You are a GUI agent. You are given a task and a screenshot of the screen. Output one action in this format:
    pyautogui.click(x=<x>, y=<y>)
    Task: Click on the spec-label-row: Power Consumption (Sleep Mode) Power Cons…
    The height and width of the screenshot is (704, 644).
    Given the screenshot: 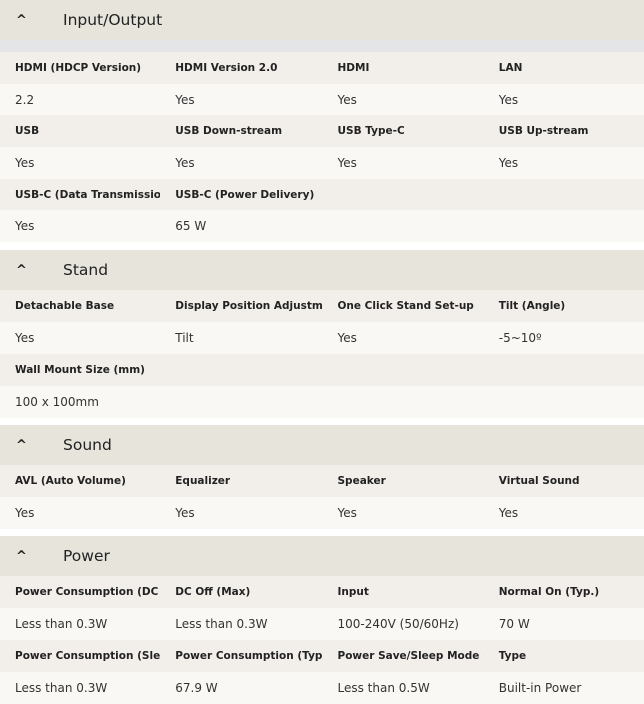 What is the action you would take?
    pyautogui.click(x=322, y=656)
    